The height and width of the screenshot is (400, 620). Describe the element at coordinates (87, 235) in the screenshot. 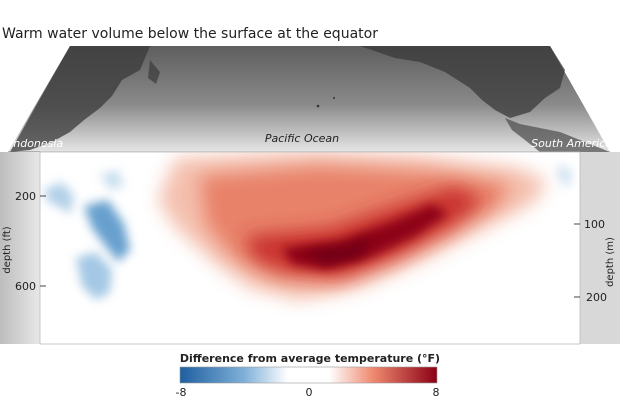

I see `cool-anomaly` at that location.